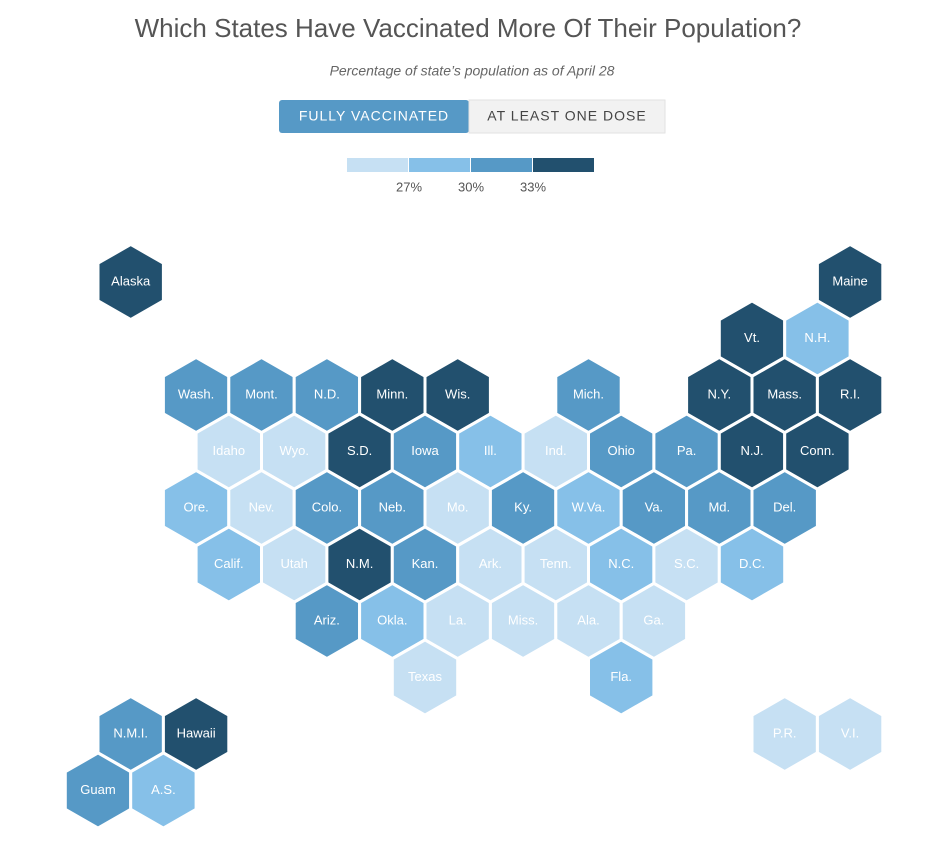 The width and height of the screenshot is (936, 851). I want to click on state-label: V.I., so click(850, 732).